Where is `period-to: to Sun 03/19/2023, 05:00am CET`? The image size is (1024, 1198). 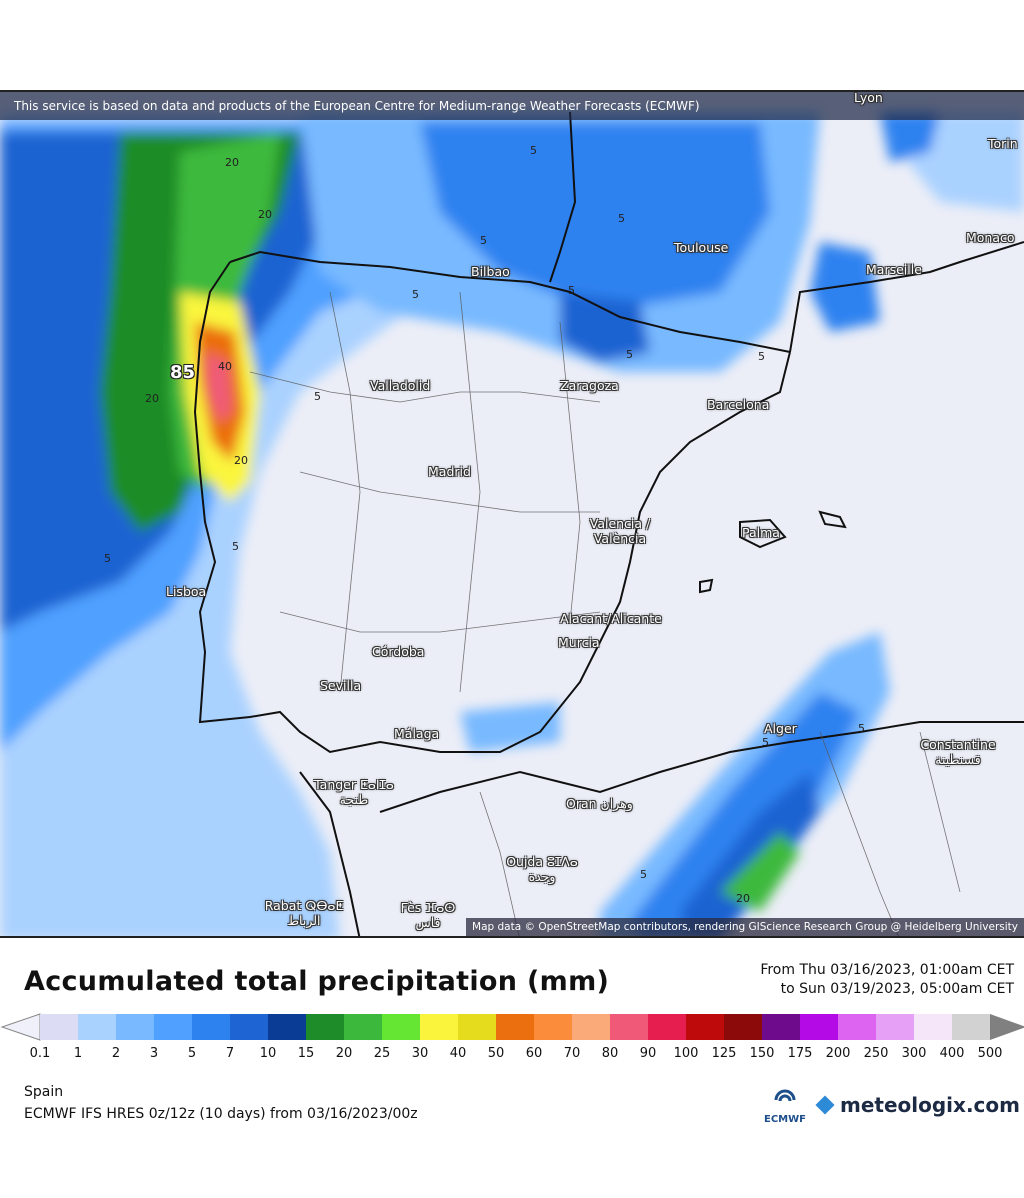
period-to: to Sun 03/19/2023, 05:00am CET is located at coordinates (897, 989).